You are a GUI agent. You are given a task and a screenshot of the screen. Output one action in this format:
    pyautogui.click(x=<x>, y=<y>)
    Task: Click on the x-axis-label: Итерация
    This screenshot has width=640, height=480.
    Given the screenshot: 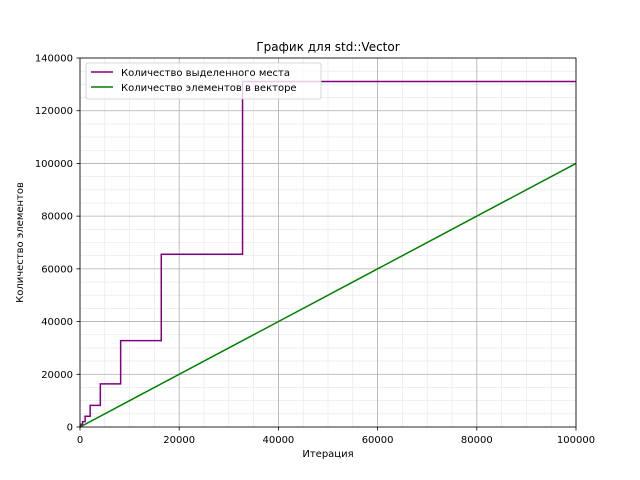 What is the action you would take?
    pyautogui.click(x=327, y=454)
    